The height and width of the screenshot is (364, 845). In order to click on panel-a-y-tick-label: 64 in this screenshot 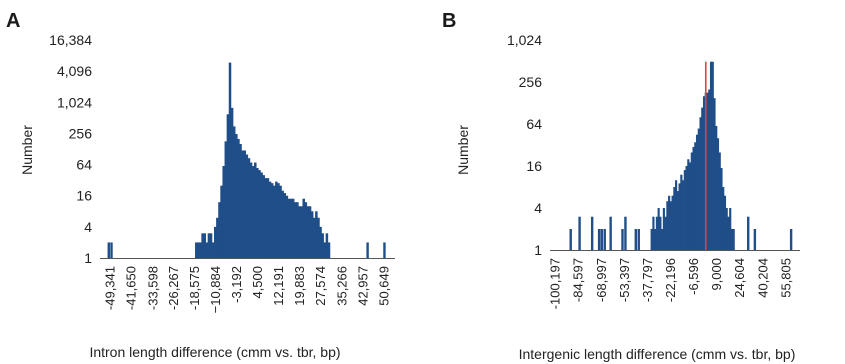, I will do `click(84, 165)`.